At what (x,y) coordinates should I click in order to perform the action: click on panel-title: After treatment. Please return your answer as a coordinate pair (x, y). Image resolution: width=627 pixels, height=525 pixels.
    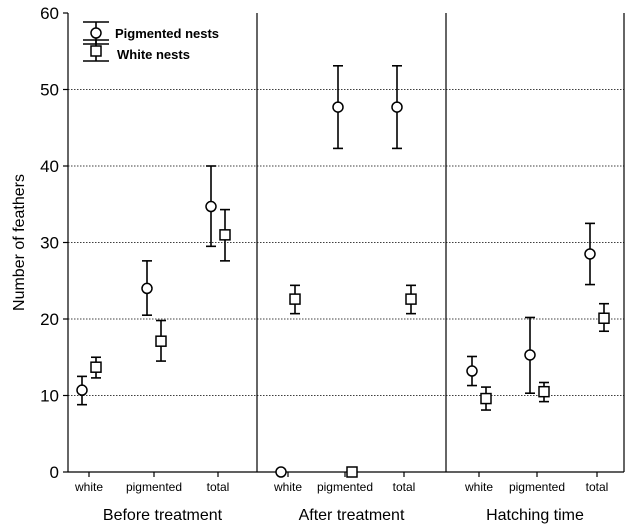
    Looking at the image, I should click on (352, 515).